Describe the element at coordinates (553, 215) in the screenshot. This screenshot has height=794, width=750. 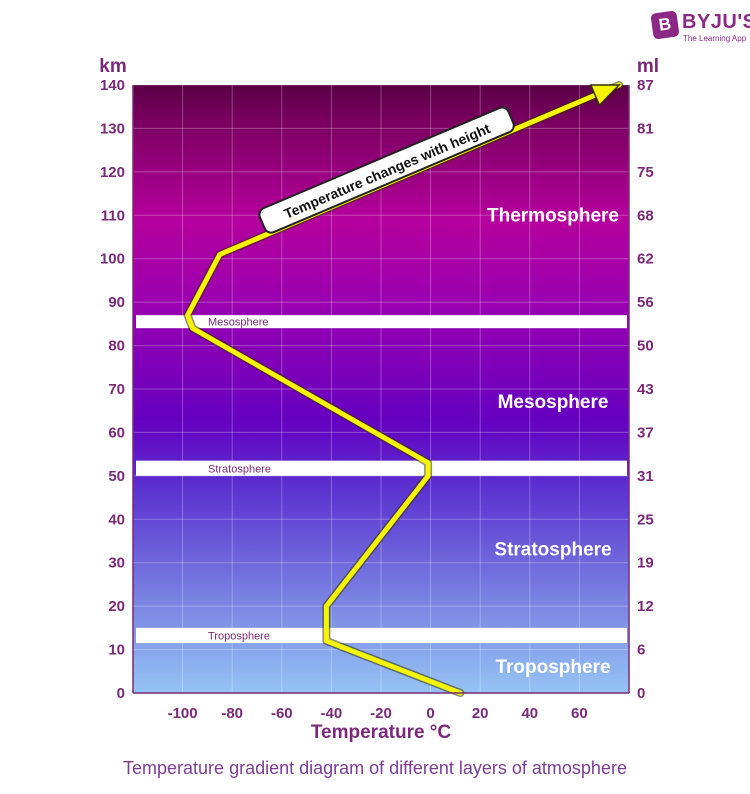
I see `layer-label: Thermosphere` at that location.